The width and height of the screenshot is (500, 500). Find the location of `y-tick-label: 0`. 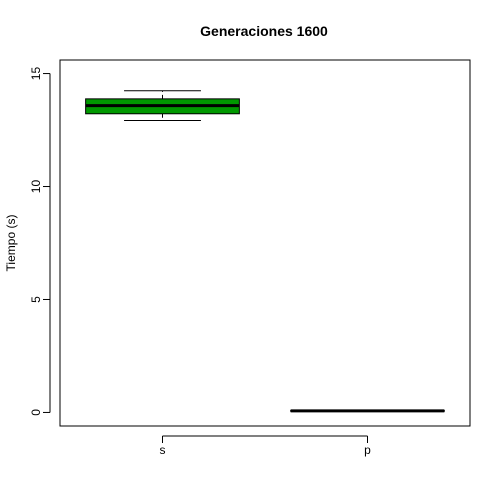

y-tick-label: 0 is located at coordinates (36, 412).